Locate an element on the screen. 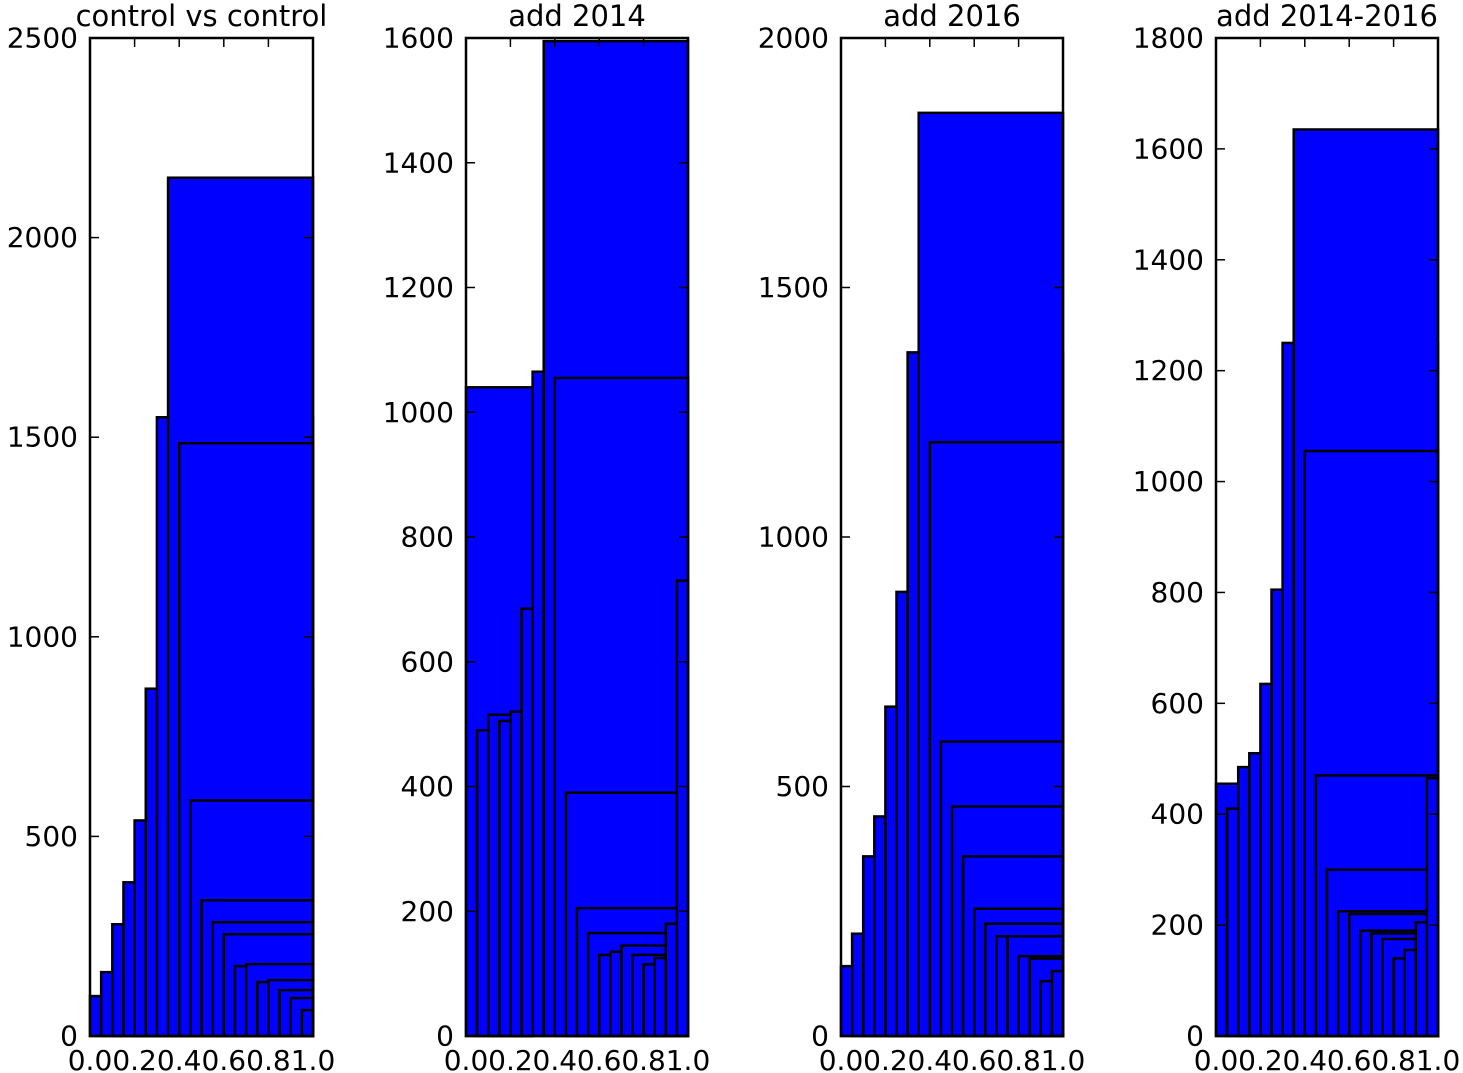 The image size is (1463, 1073). chart-title: add 2014 is located at coordinates (577, 16).